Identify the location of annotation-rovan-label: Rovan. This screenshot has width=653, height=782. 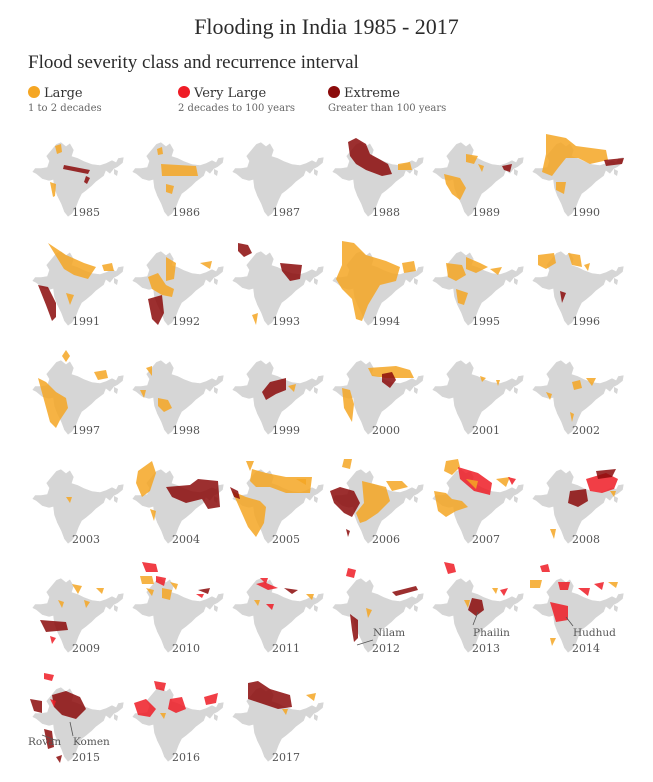
(45, 742).